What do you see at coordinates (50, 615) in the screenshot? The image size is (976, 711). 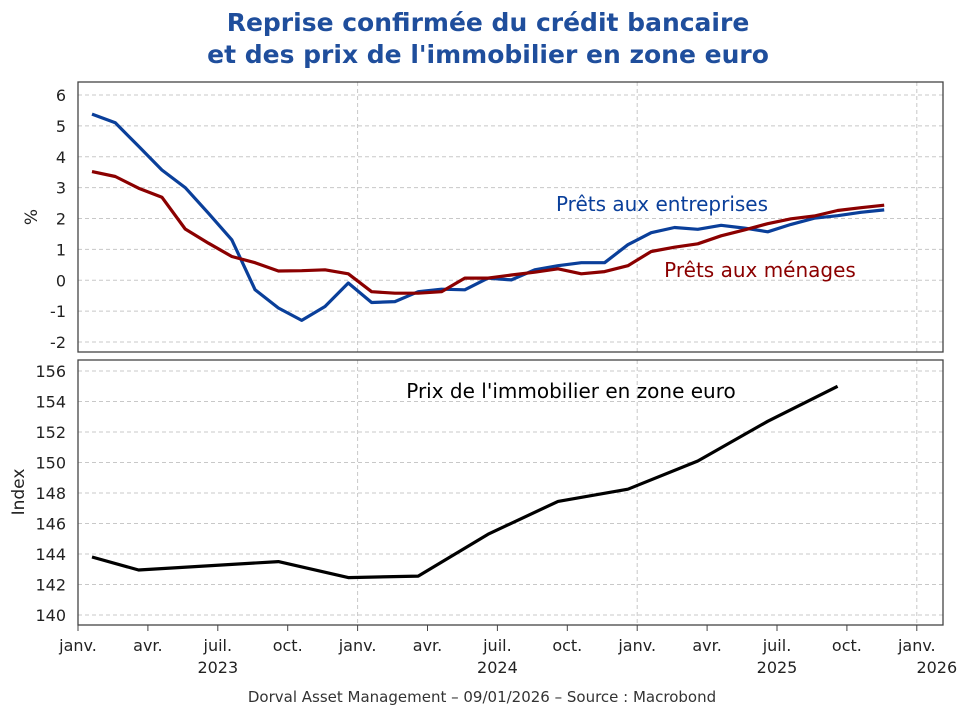 I see `y-tick-label: 140` at bounding box center [50, 615].